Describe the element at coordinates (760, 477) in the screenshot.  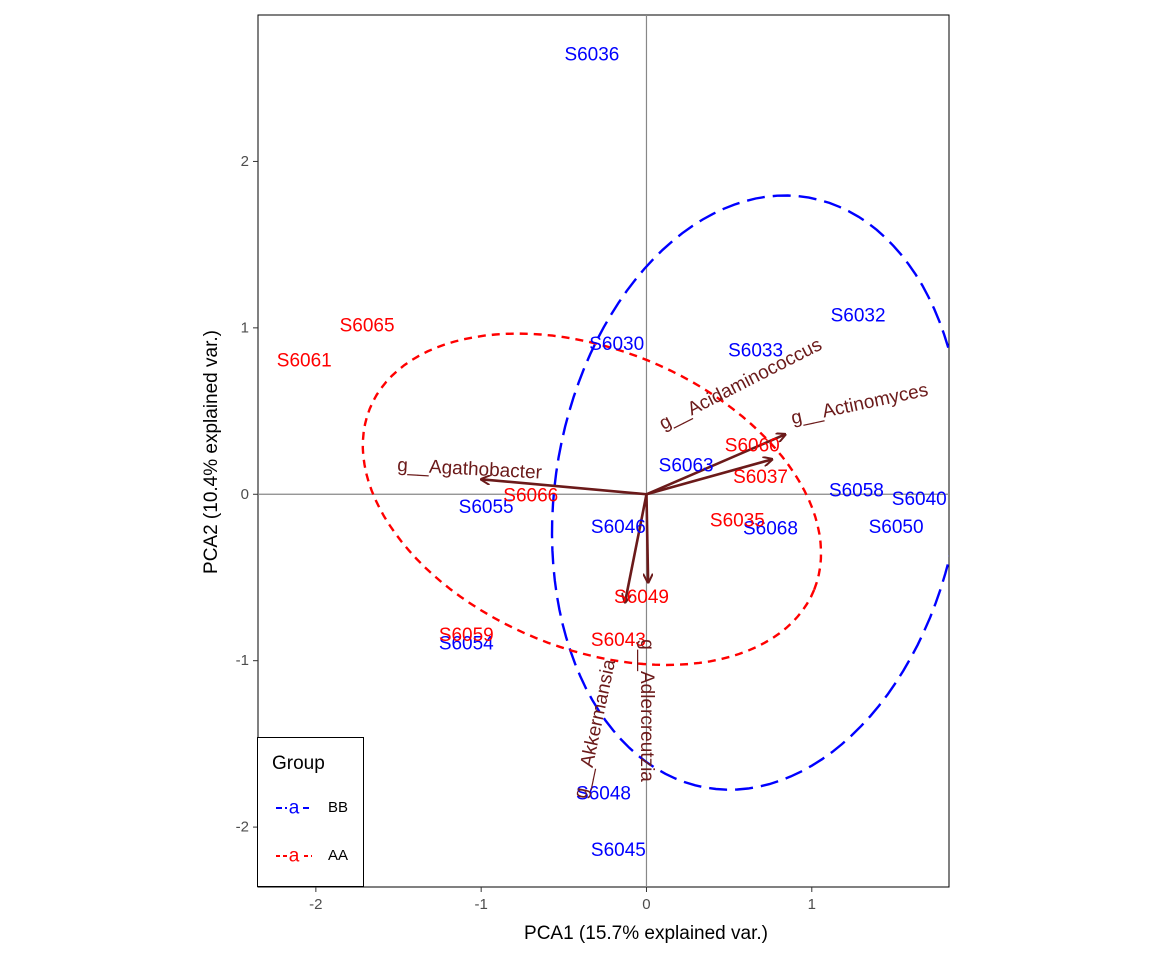
I see `point-label: S6037` at that location.